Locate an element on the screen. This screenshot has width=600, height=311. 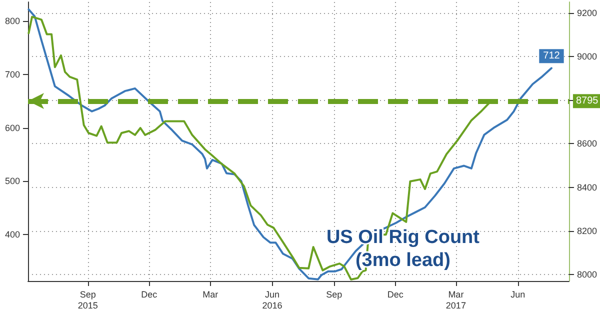
y2-tick-label: 8600 is located at coordinates (587, 143).